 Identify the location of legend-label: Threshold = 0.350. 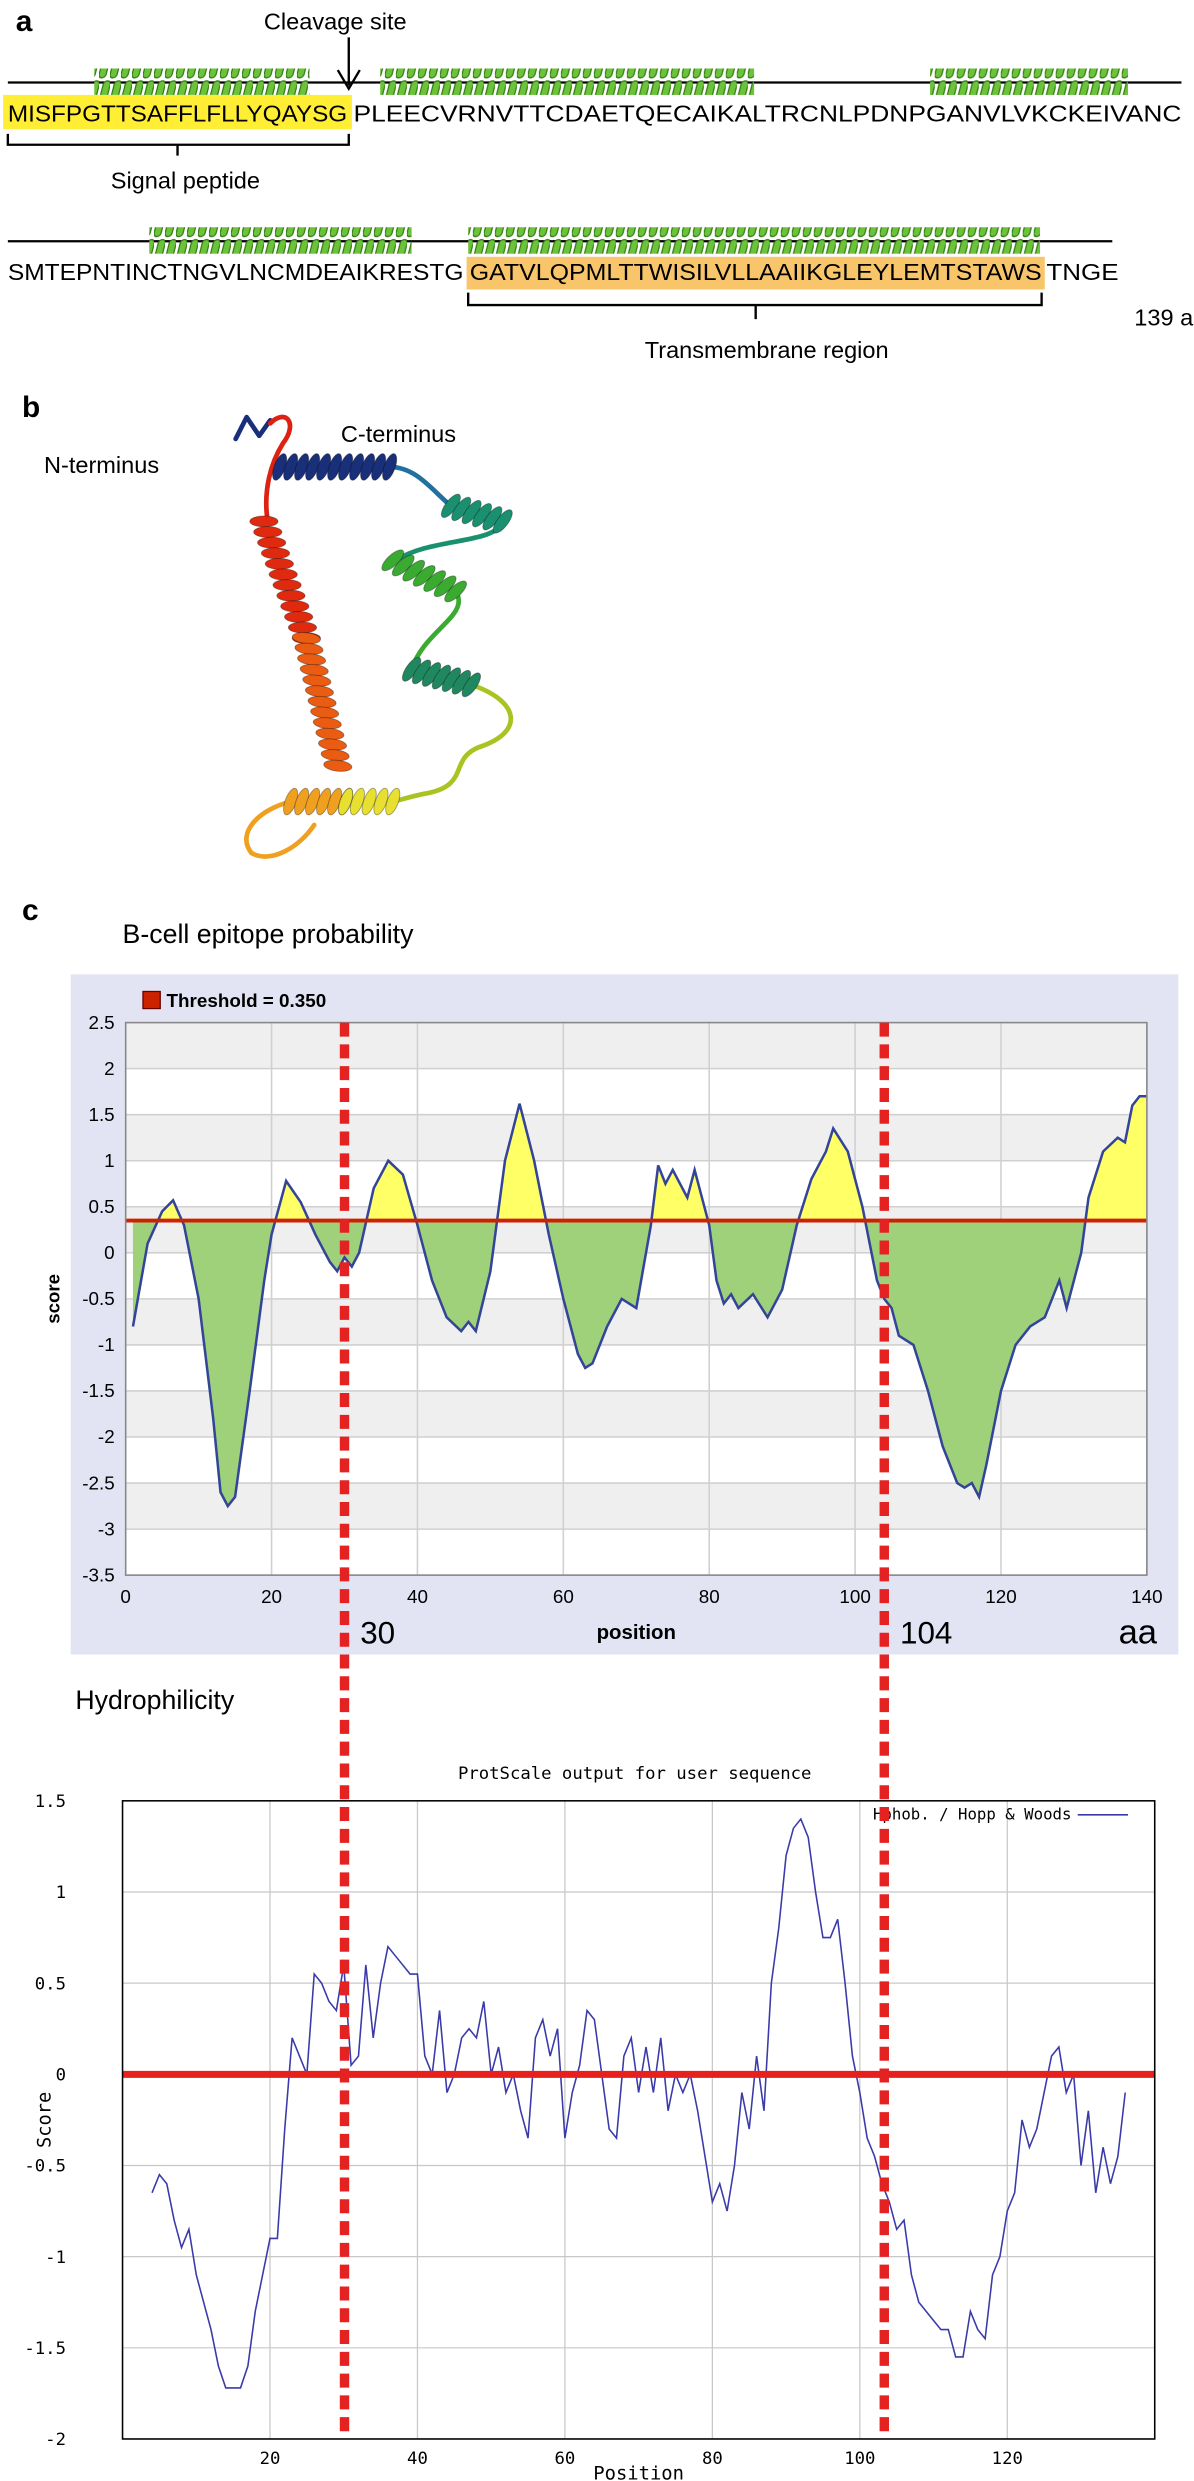
(247, 1000).